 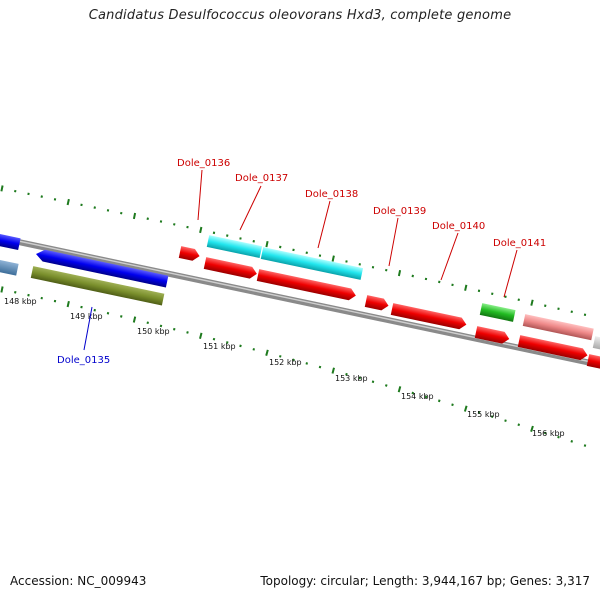 I want to click on gene-steelblue, so click(x=9, y=267).